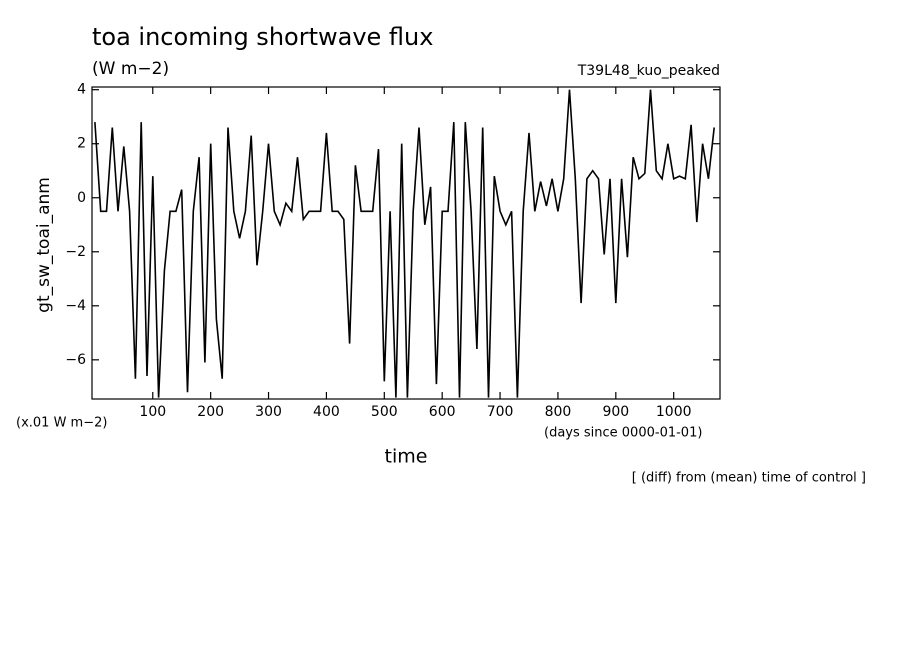 Image resolution: width=904 pixels, height=654 pixels. Describe the element at coordinates (500, 412) in the screenshot. I see `x-tick-label: 700` at that location.